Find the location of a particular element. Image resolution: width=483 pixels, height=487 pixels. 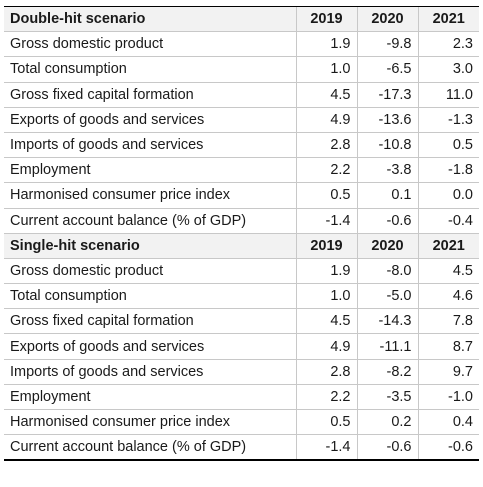

table-row: Exports of goods and services 4.9 -11.1 8.7 is located at coordinates (241, 346).